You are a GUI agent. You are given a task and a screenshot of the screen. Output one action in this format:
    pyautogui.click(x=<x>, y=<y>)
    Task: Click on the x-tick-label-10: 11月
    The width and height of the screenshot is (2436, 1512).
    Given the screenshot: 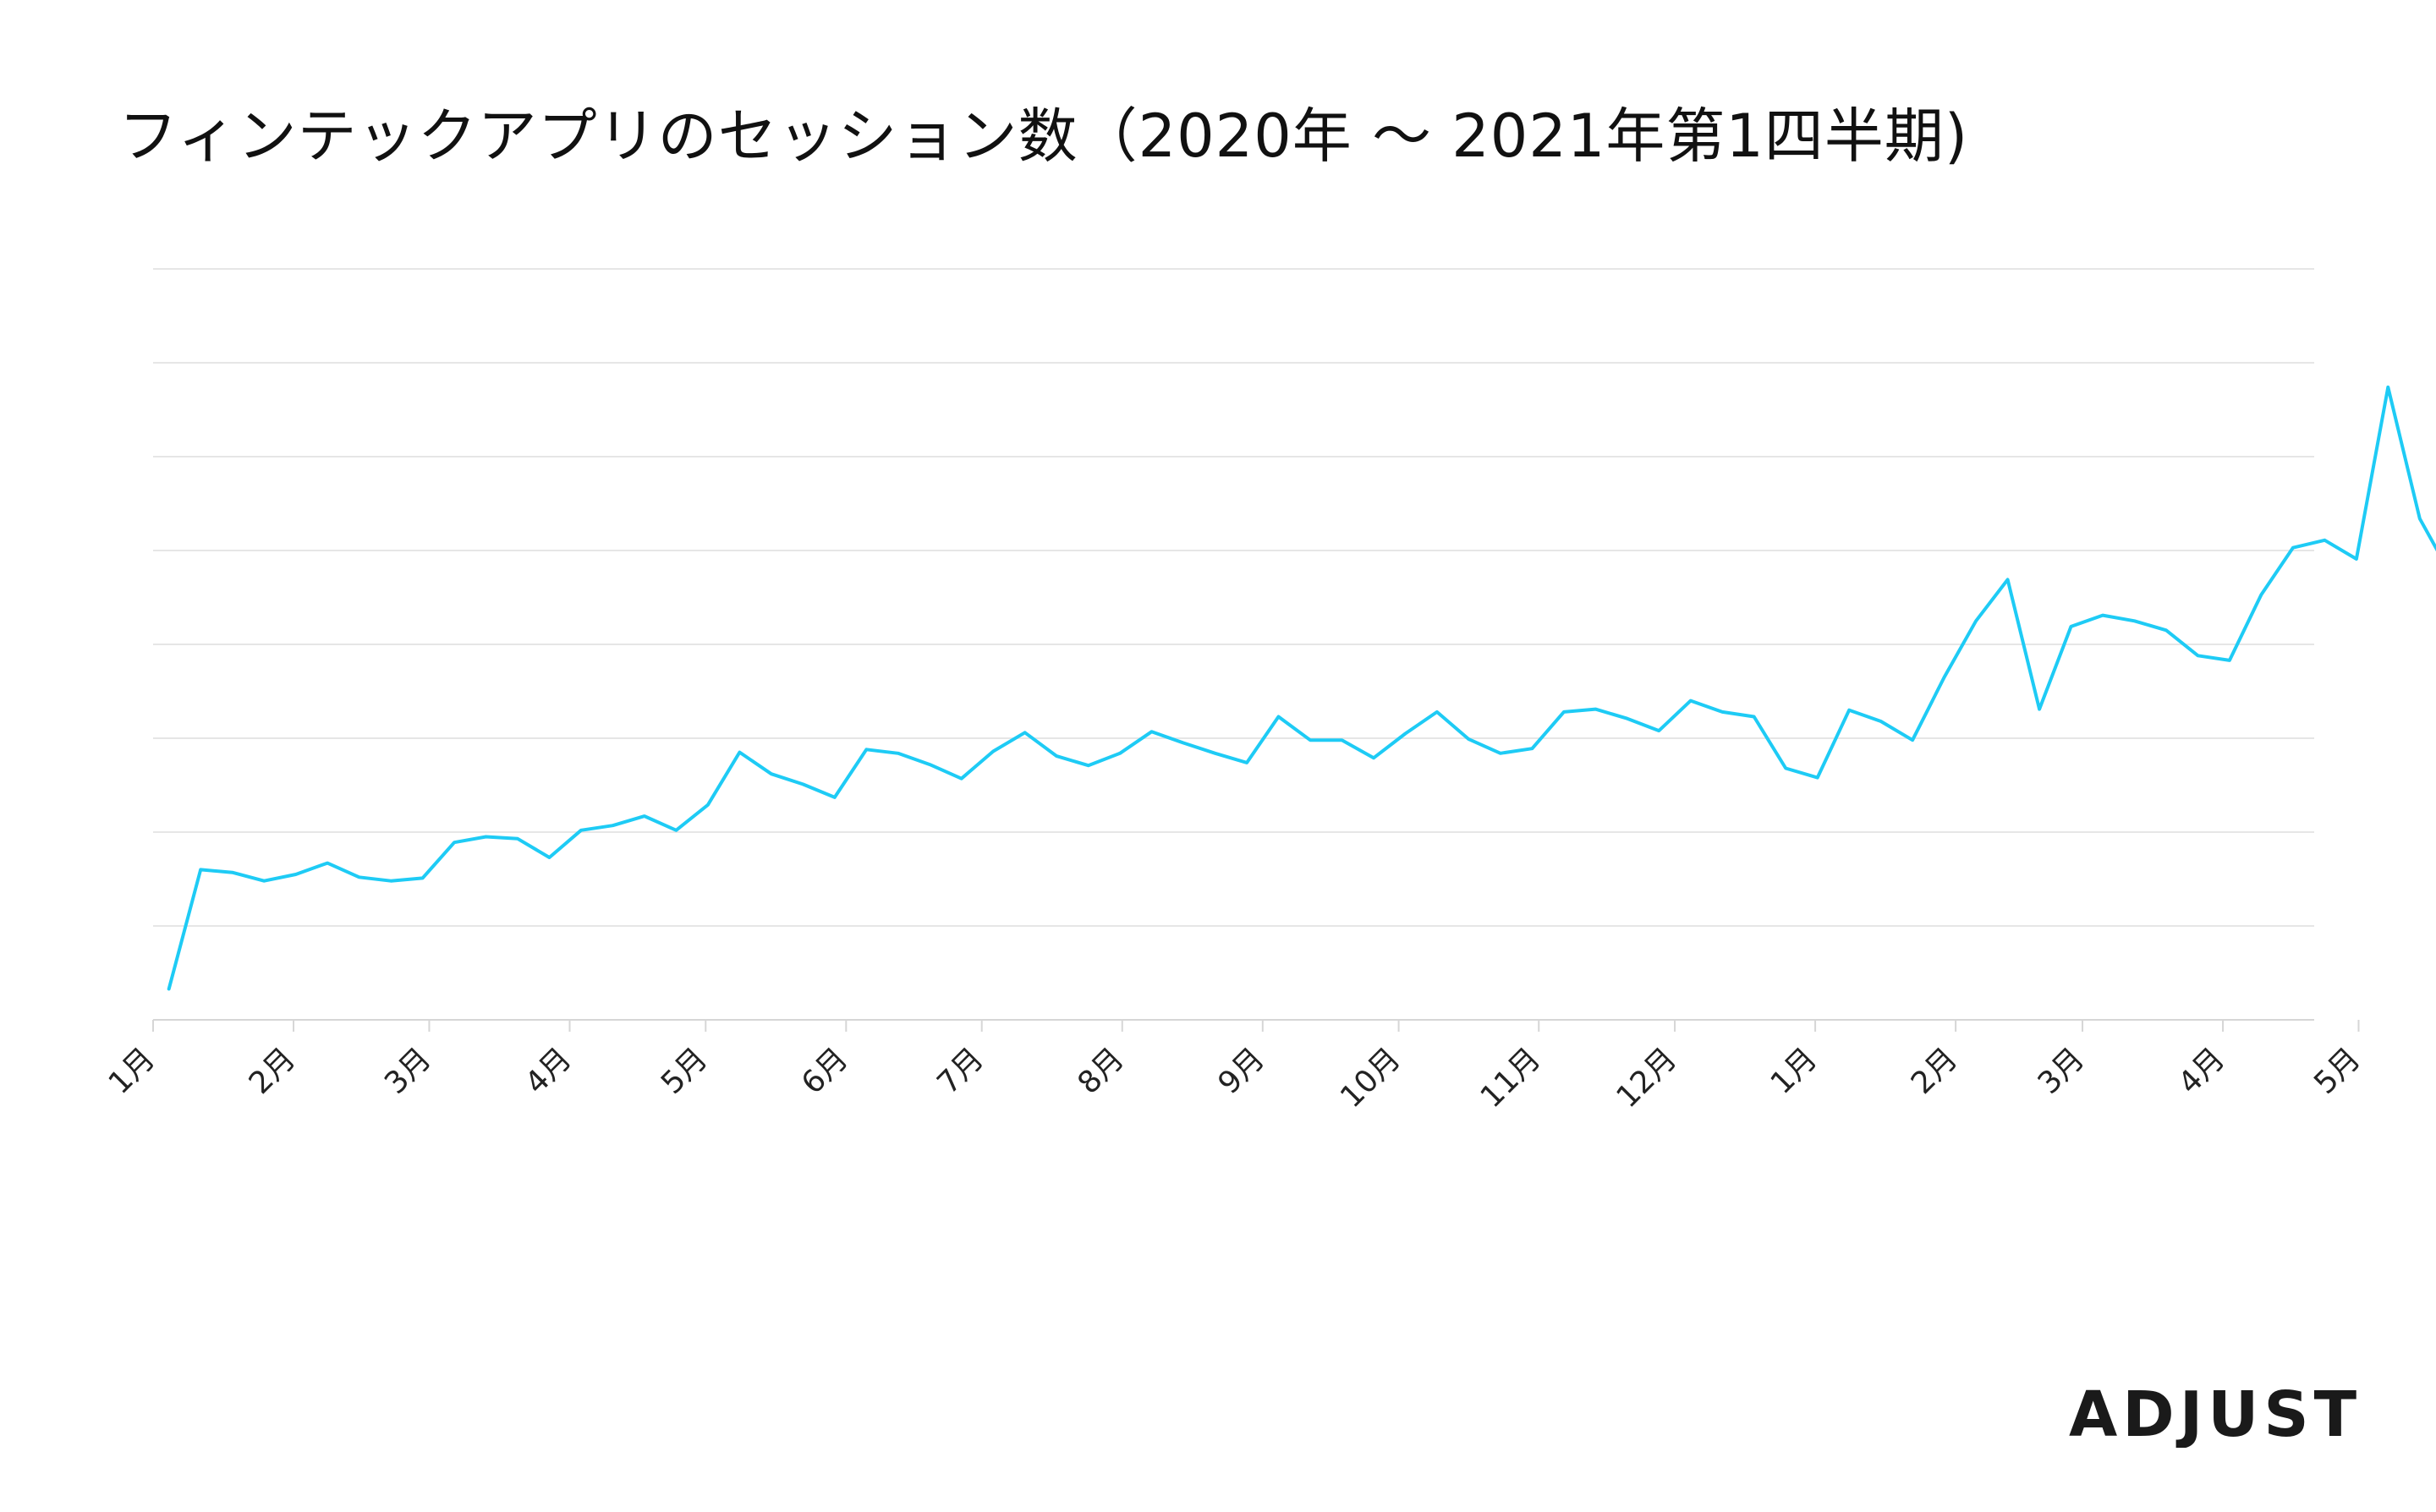 What is the action you would take?
    pyautogui.click(x=1511, y=1078)
    